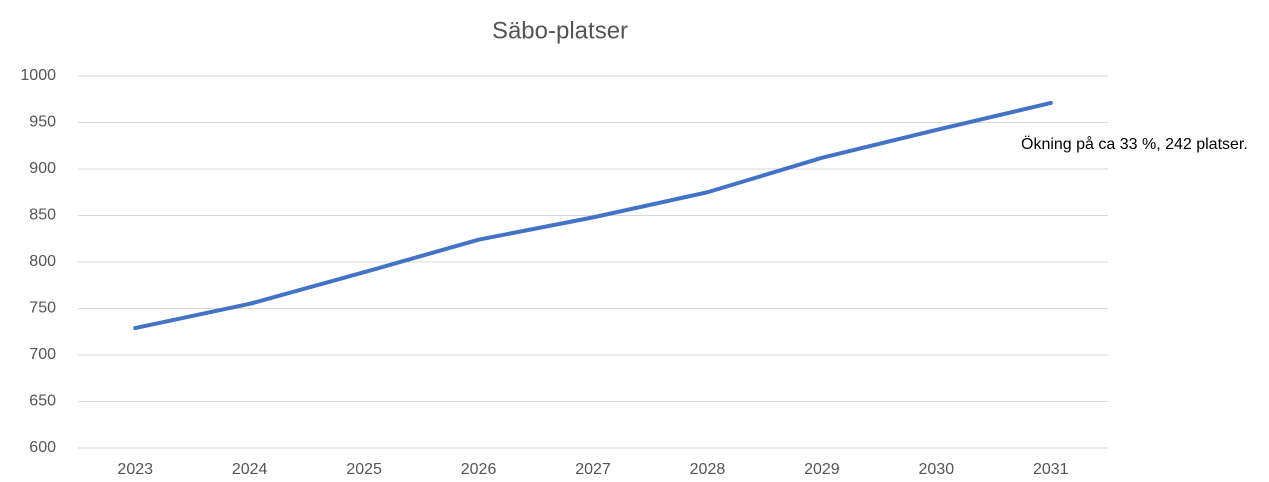 This screenshot has height=482, width=1269. Describe the element at coordinates (42, 122) in the screenshot. I see `y-tick-label: 950` at that location.